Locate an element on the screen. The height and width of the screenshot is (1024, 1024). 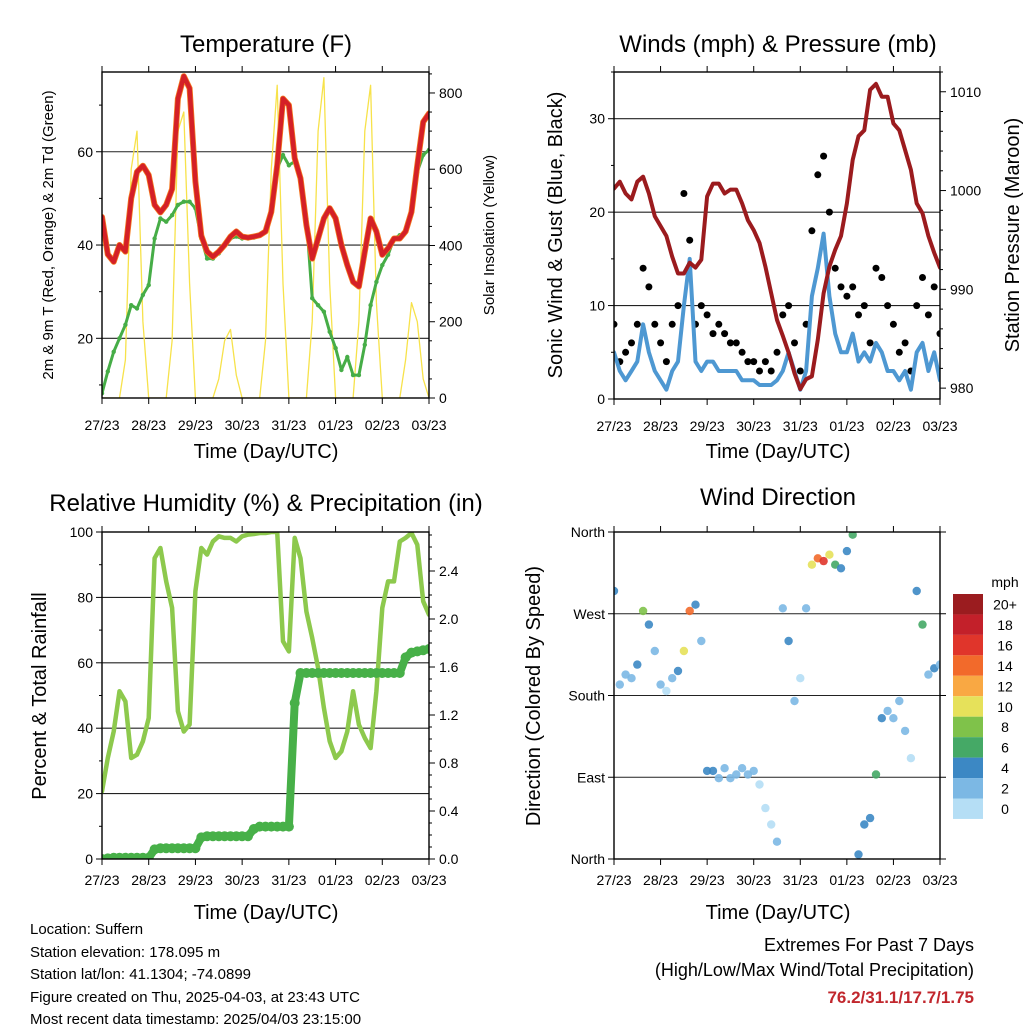
panel0-frame is located at coordinates (265, 235).